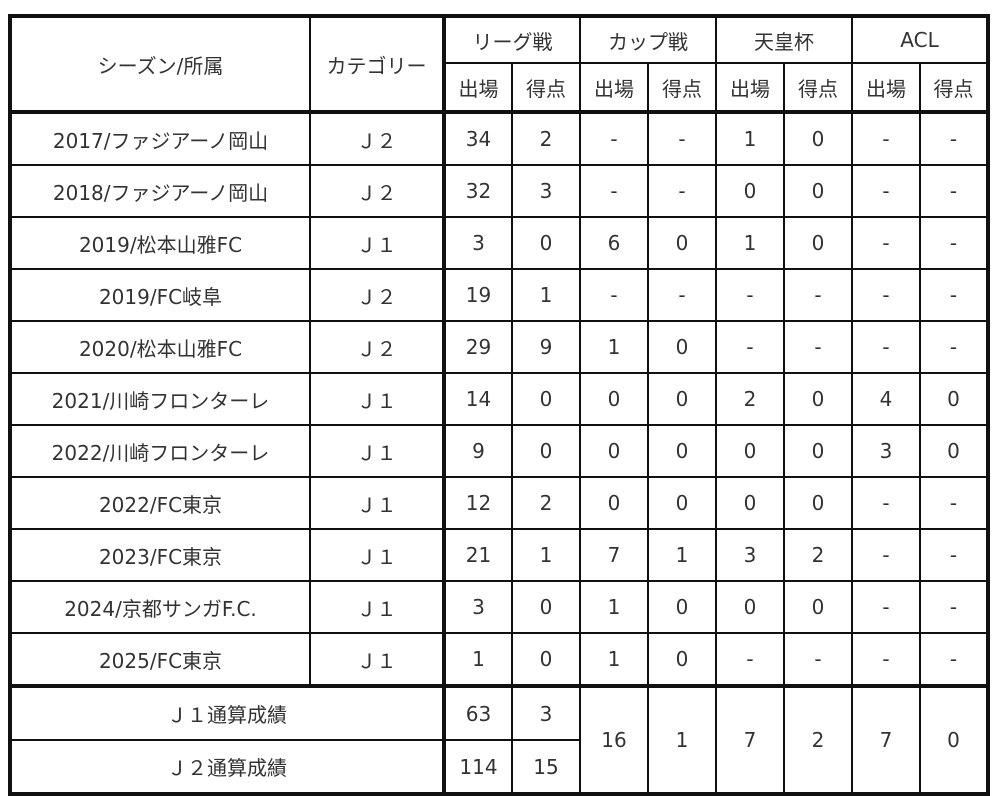 This screenshot has height=796, width=1000. Describe the element at coordinates (499, 607) in the screenshot. I see `table-row: 2024/京都サンガF.C. Ｊ１ 3 0 1 0 0 0 - -` at that location.